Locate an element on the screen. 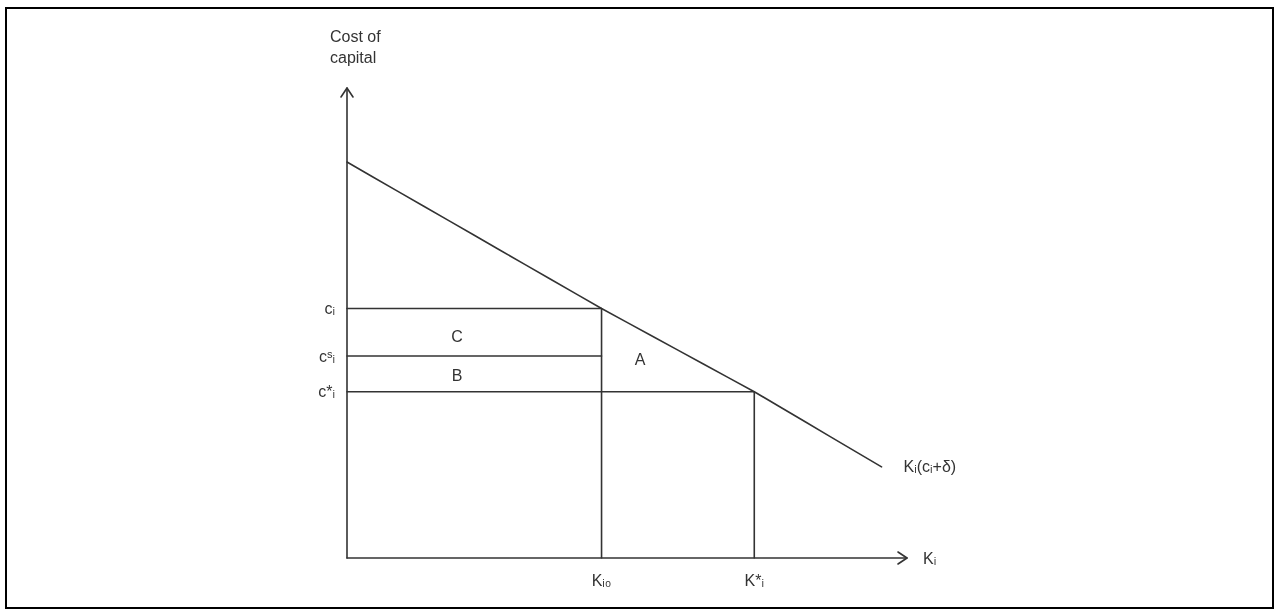 This screenshot has height=616, width=1279. x-axis-title: Kᵢ is located at coordinates (930, 558).